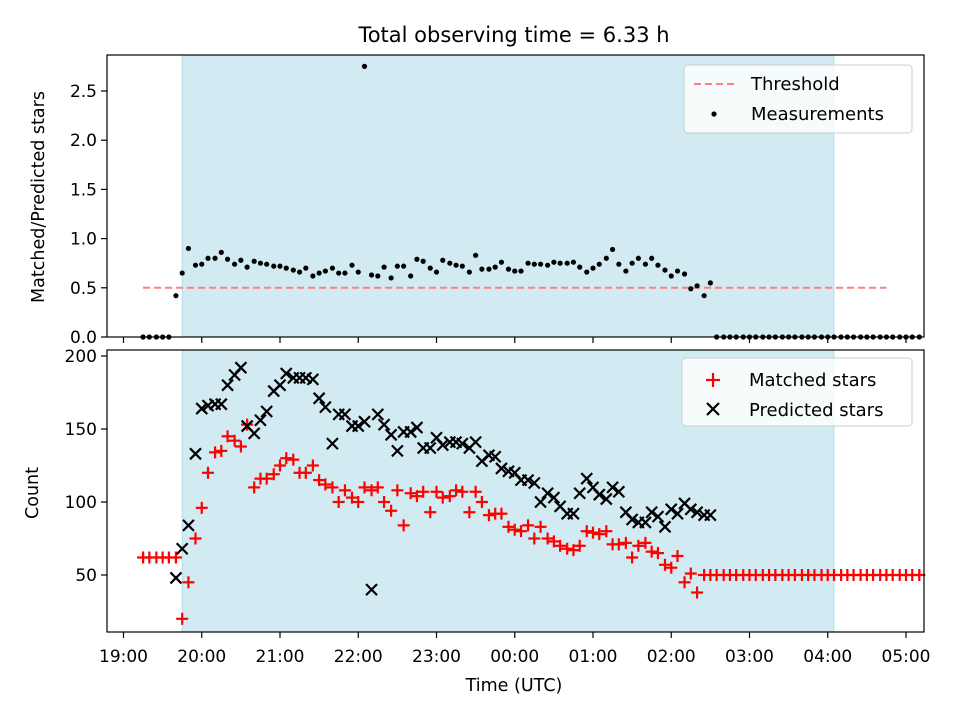  What do you see at coordinates (201, 657) in the screenshot?
I see `bottom-x-tick-label: 20:00` at bounding box center [201, 657].